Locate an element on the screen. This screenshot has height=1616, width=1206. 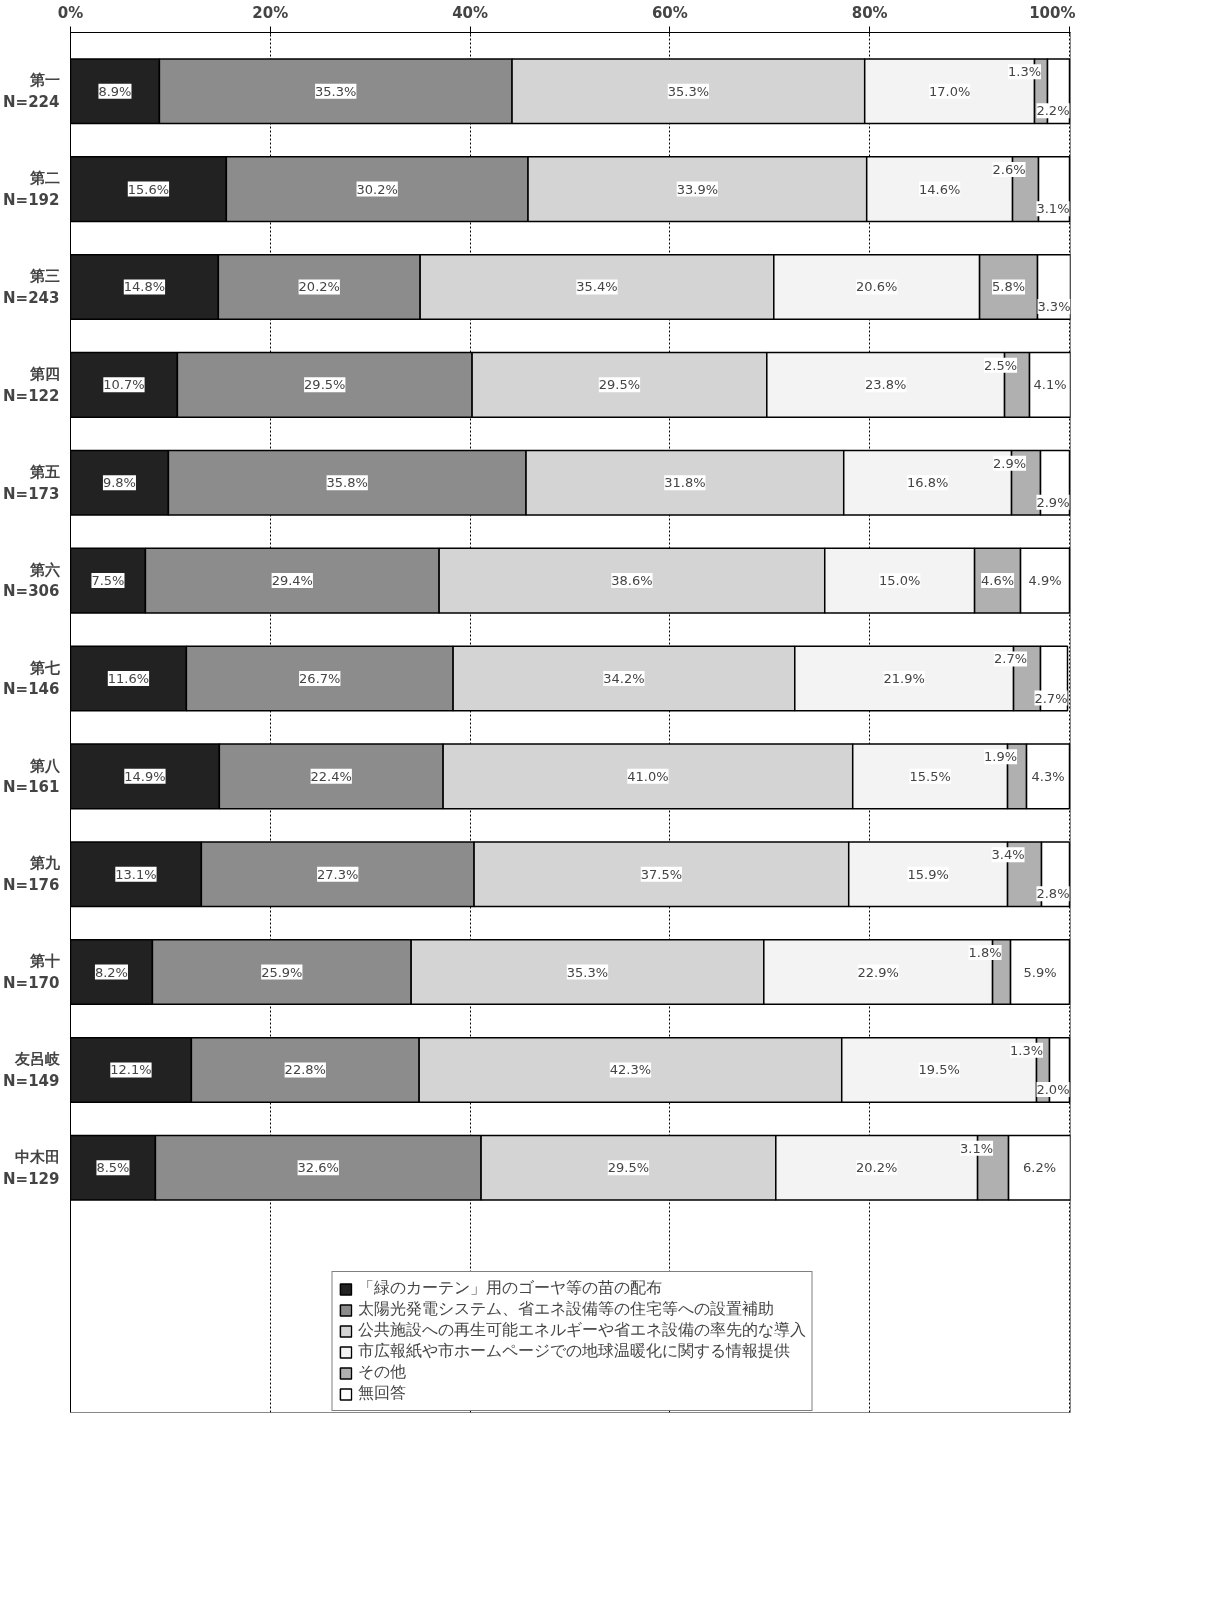
y-tick-label: 第二 N=192 is located at coordinates (31, 189).